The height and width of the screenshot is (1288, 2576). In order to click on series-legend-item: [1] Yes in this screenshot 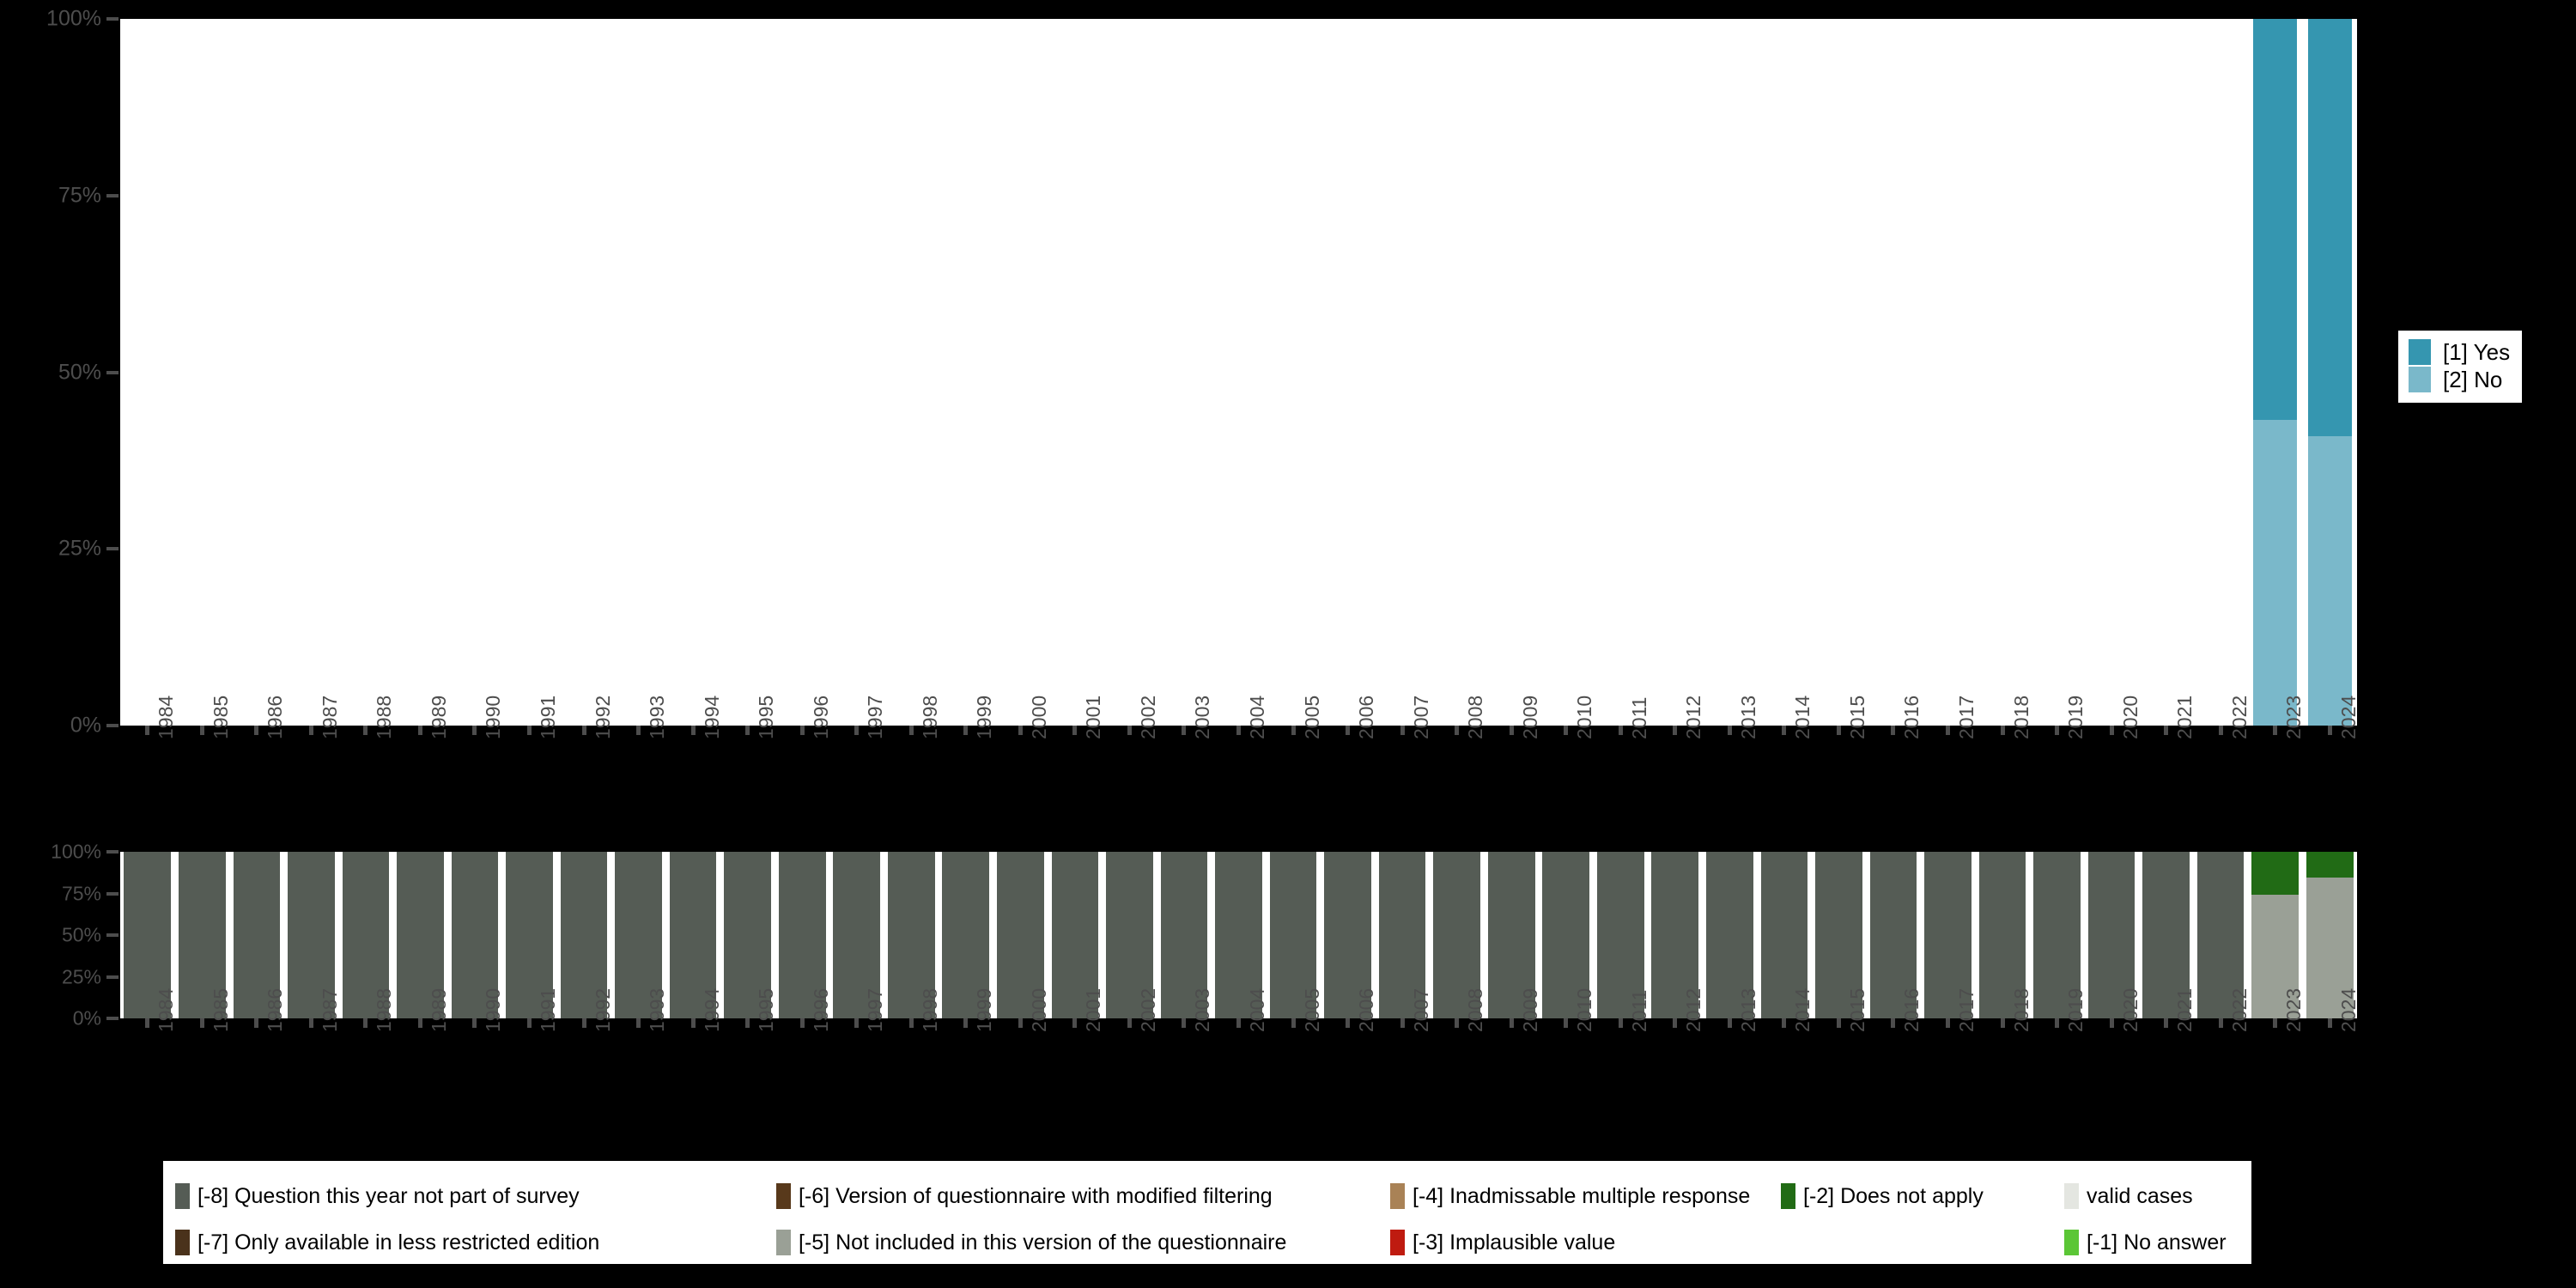, I will do `click(2459, 352)`.